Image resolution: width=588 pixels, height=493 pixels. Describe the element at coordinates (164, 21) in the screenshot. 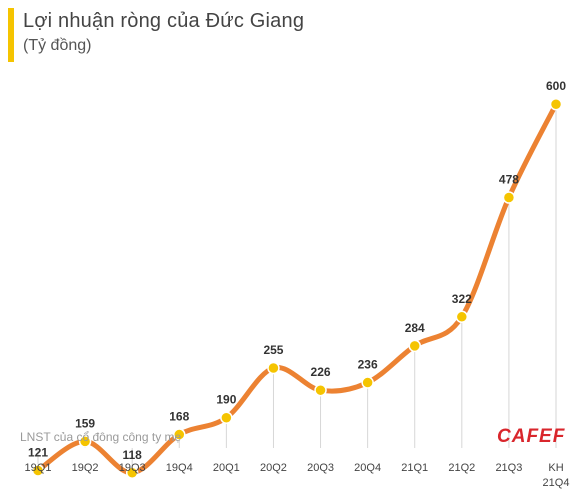

I see `chart-title: Lợi nhuận ròng của Đức Giang` at that location.